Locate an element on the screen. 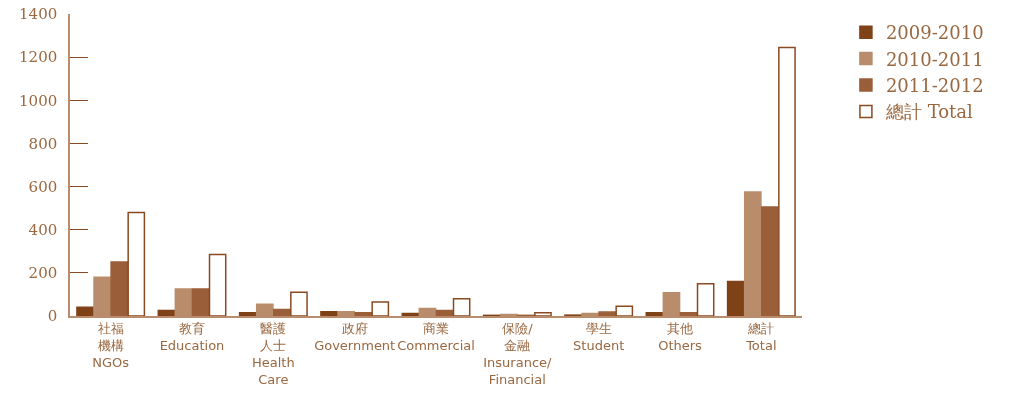 The height and width of the screenshot is (404, 1017). y-tick-label: 0 is located at coordinates (52, 316).